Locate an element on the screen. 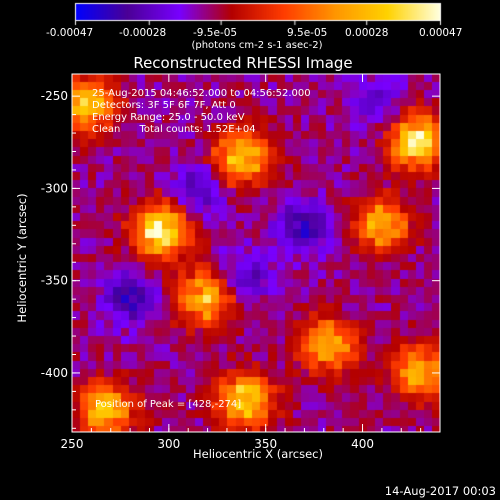 Image resolution: width=500 pixels, height=500 pixels. x-tick-label: 250 is located at coordinates (72, 444).